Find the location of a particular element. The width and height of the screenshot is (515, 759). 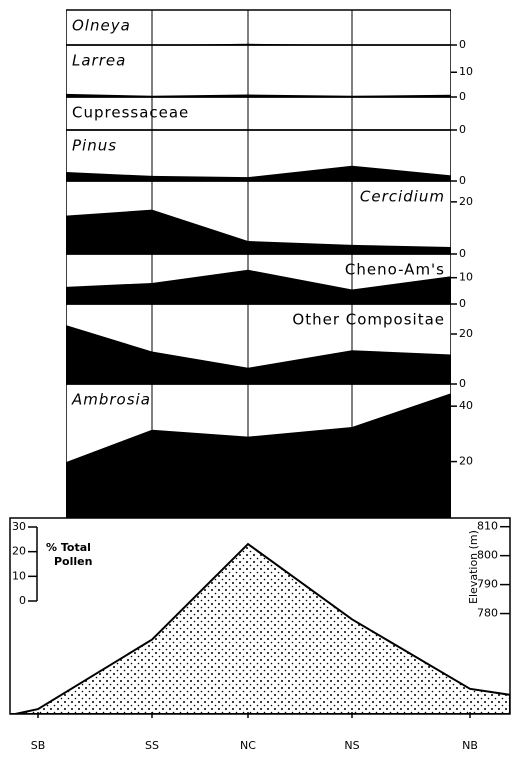

panel-label: Cercidium is located at coordinates (402, 197).